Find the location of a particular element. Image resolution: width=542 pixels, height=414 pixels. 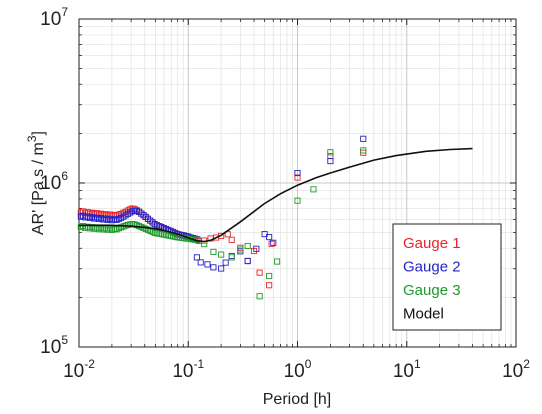

legend: Gauge 1 Gauge 2 Gauge 3 Model is located at coordinates (447, 277).